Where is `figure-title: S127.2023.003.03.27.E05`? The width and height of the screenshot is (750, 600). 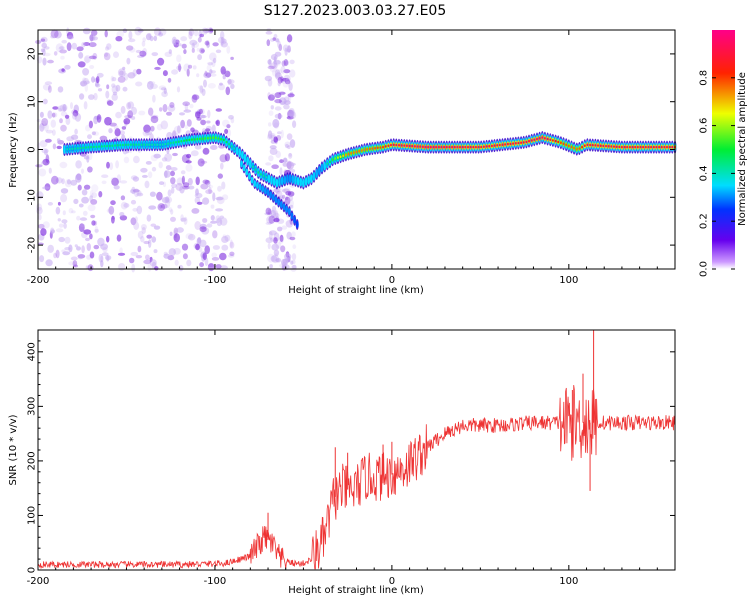
figure-title: S127.2023.003.03.27.E05 is located at coordinates (355, 11).